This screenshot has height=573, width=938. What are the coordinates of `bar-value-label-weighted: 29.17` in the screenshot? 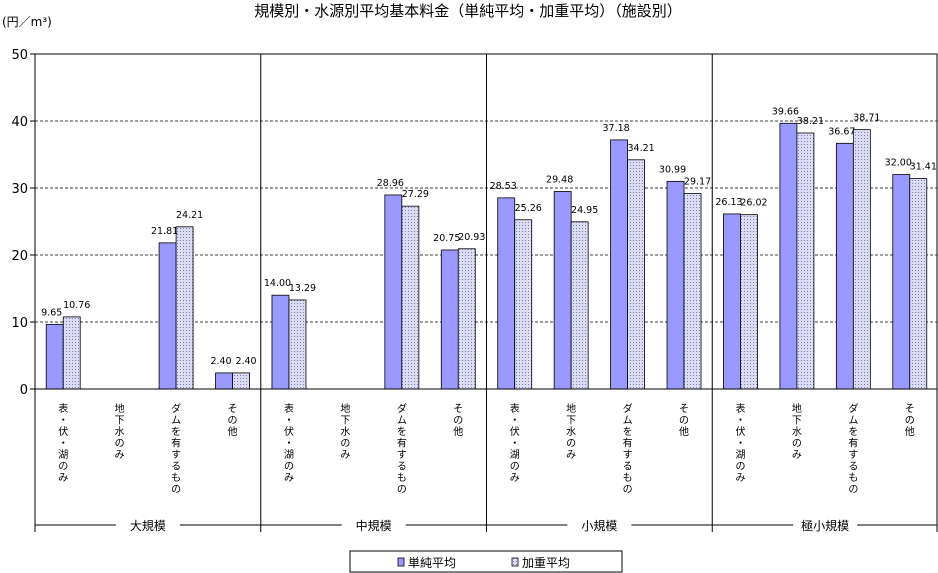 It's located at (697, 182).